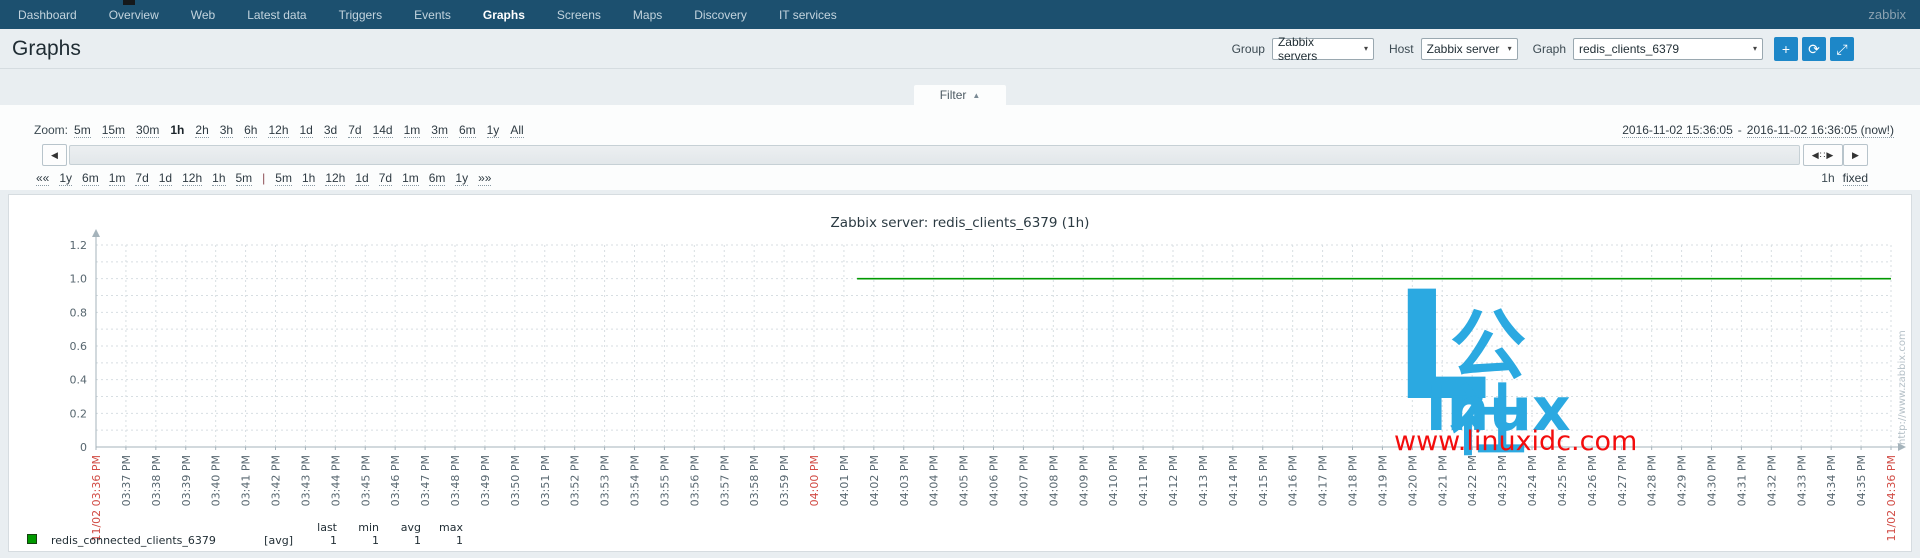  I want to click on svg-text: 03:53 PM, so click(605, 480).